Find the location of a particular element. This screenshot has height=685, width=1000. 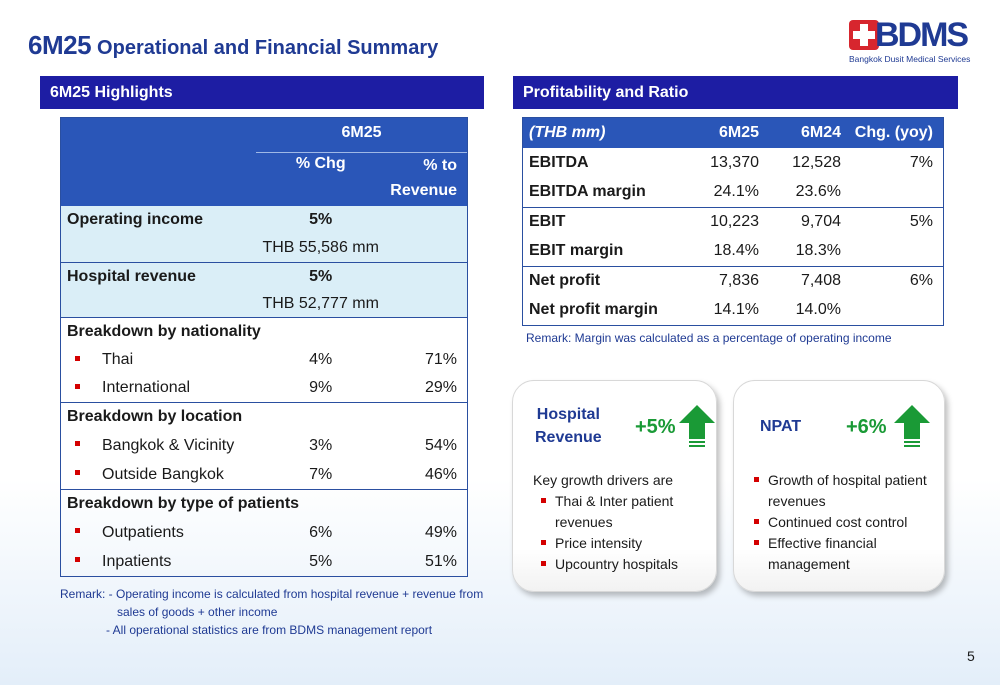

arrow-up-icon is located at coordinates (697, 426).